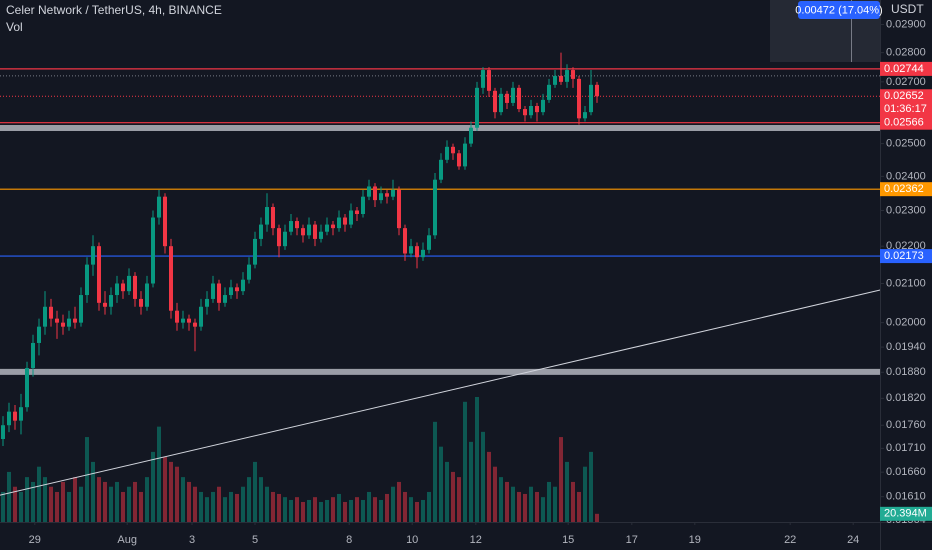  I want to click on y-tick-label: 0.02400, so click(906, 176).